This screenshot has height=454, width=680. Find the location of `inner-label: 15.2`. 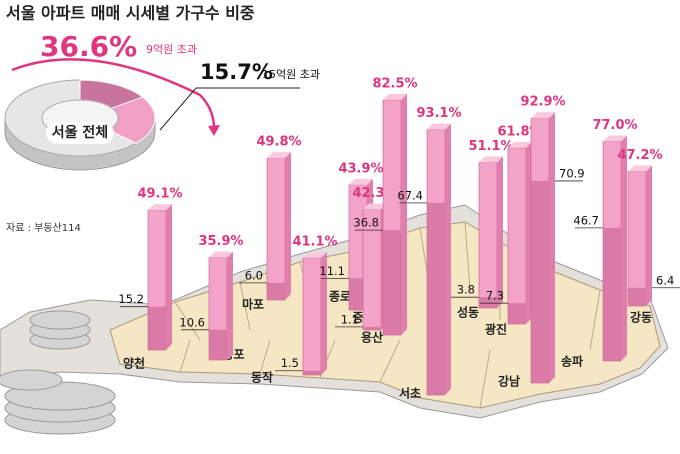

inner-label: 15.2 is located at coordinates (131, 299).